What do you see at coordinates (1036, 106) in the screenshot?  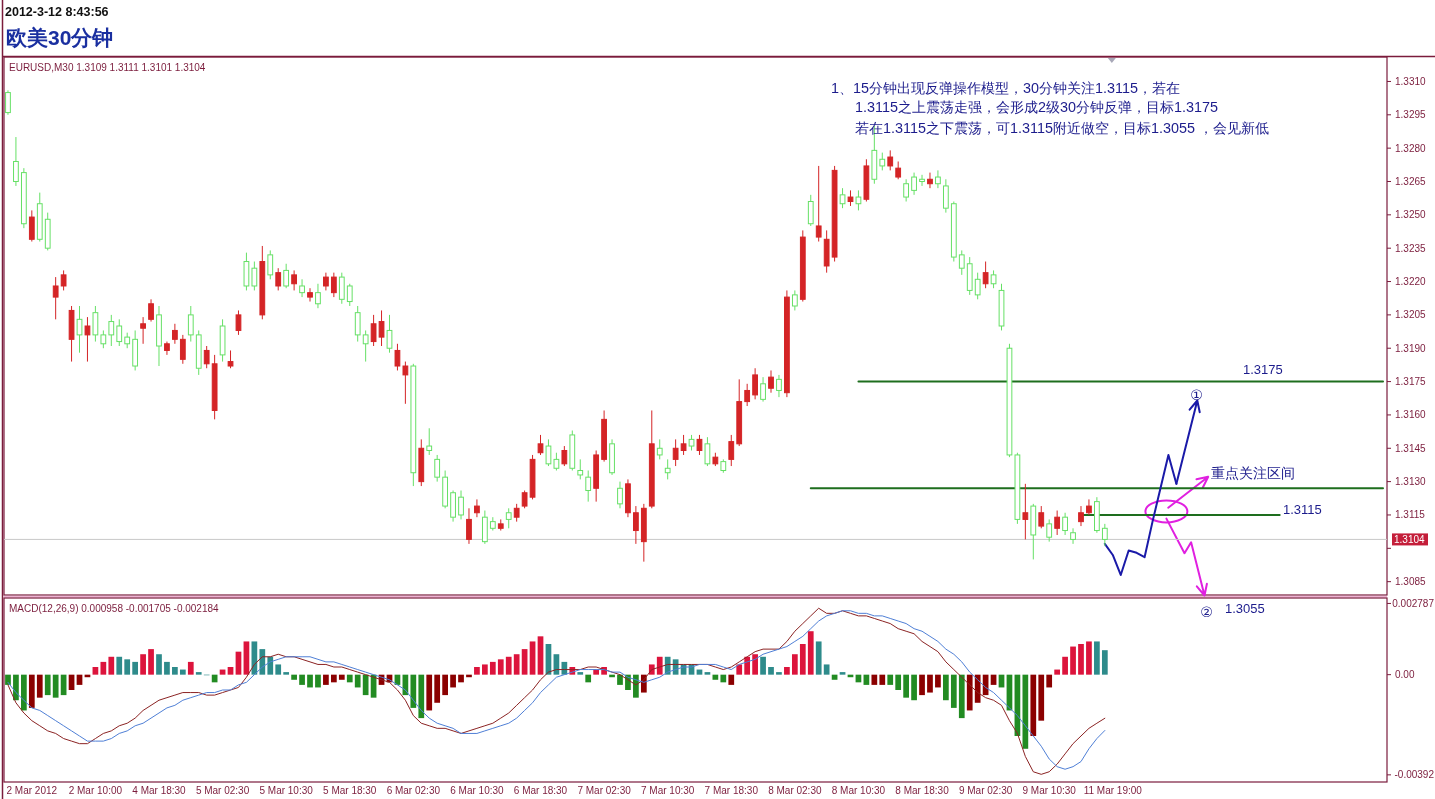 I see `annotation: 1.3115之上震荡走强，会形成2级30分钟反弹，目标1.3175` at bounding box center [1036, 106].